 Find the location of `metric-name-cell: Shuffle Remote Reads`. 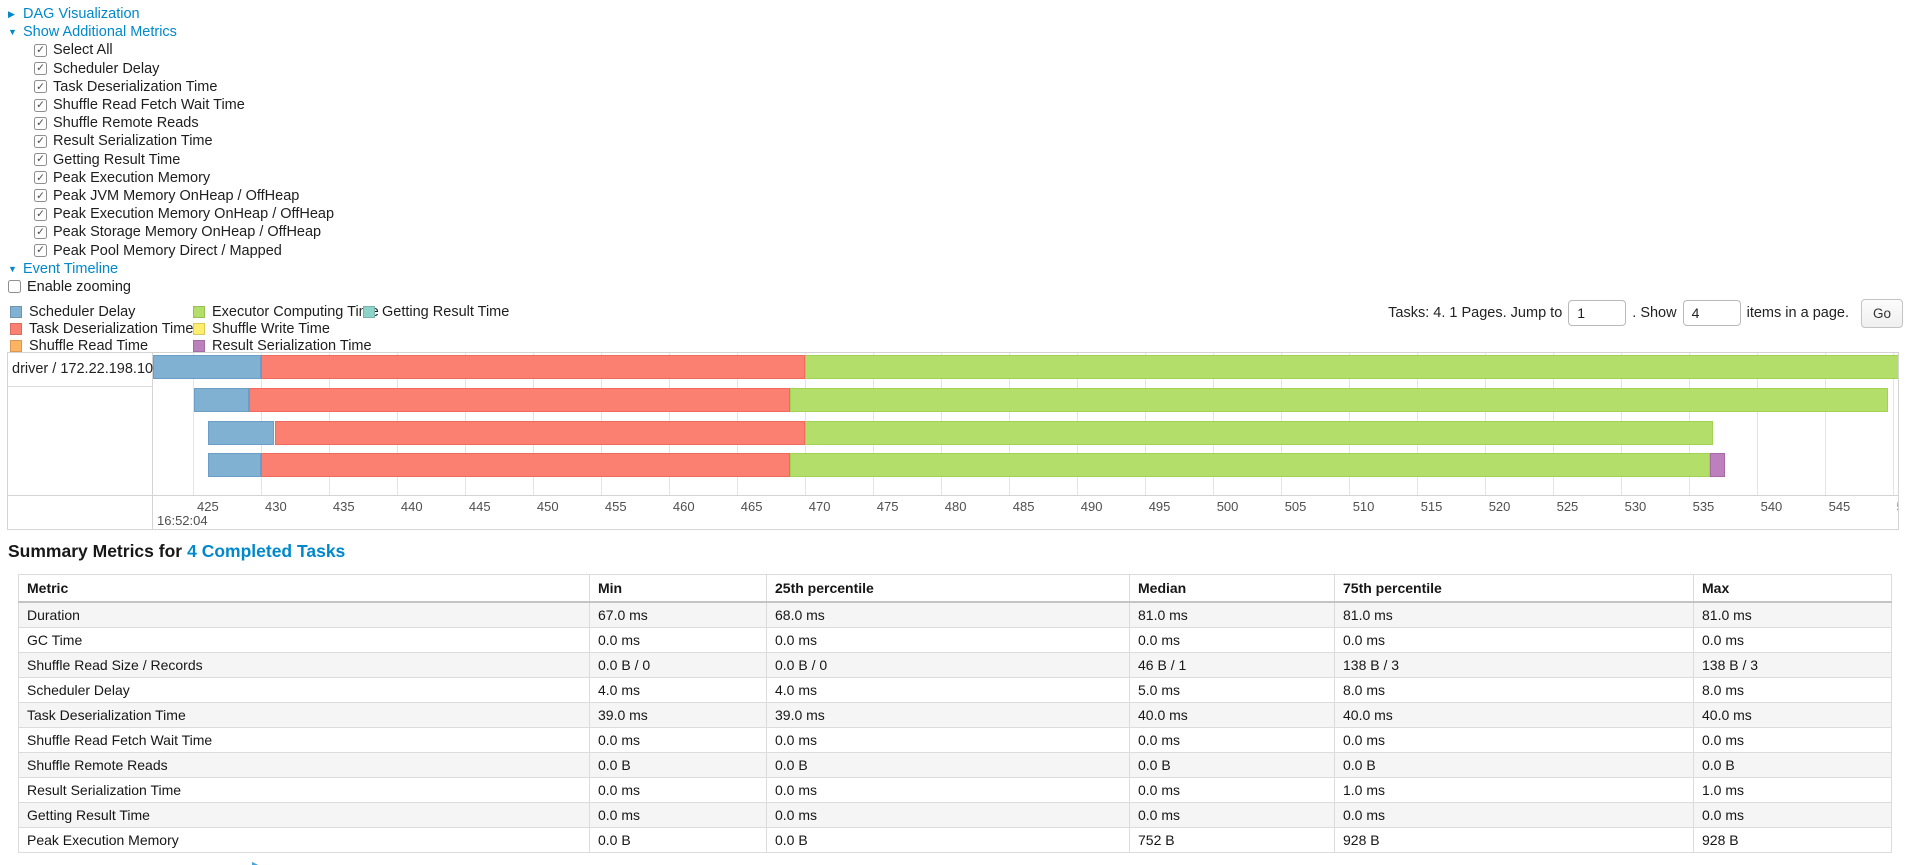

metric-name-cell: Shuffle Remote Reads is located at coordinates (304, 765).